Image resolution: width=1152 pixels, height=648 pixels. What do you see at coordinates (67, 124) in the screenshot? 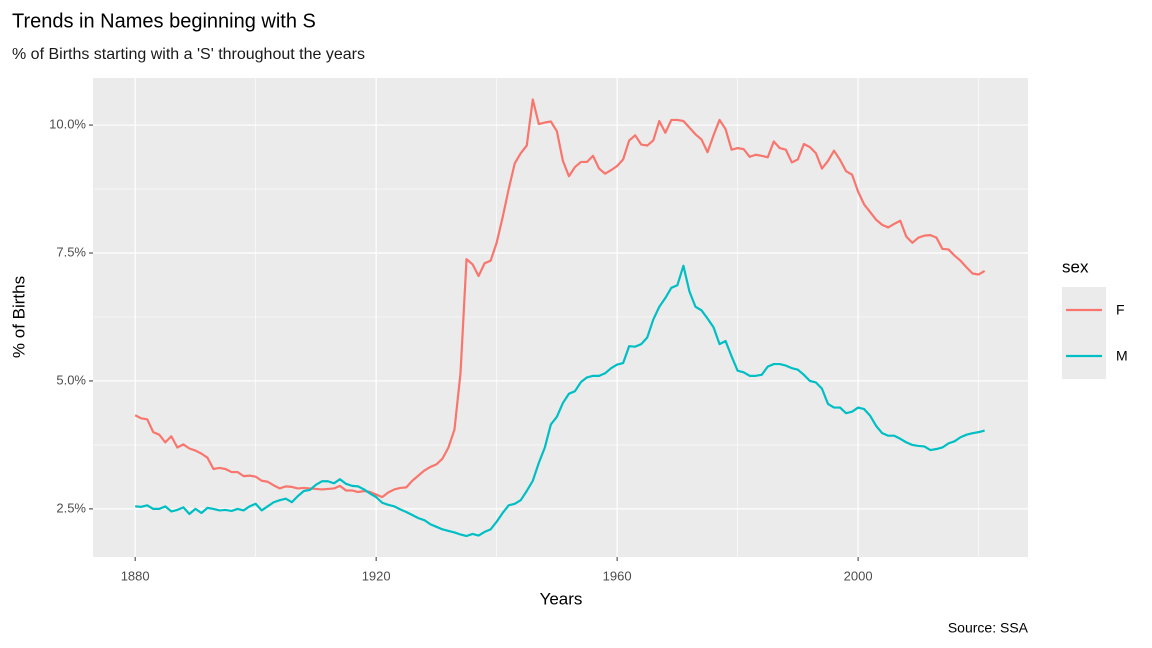
I see `y-tick-label: 10.0%` at bounding box center [67, 124].